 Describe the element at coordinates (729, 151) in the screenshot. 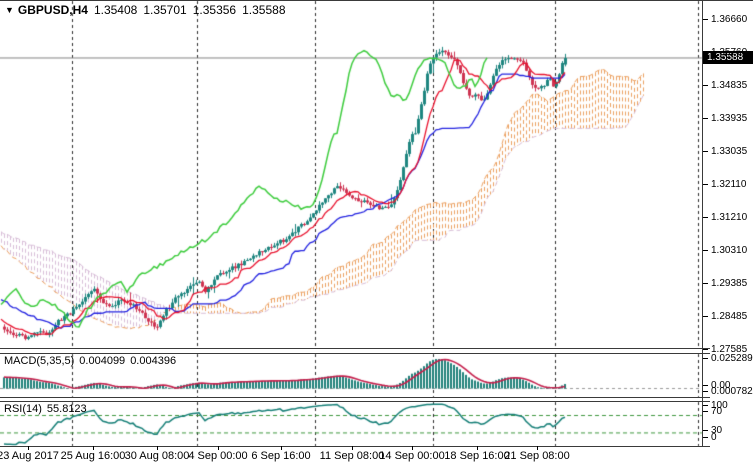

I see `price-axis-label: 1.33035` at that location.